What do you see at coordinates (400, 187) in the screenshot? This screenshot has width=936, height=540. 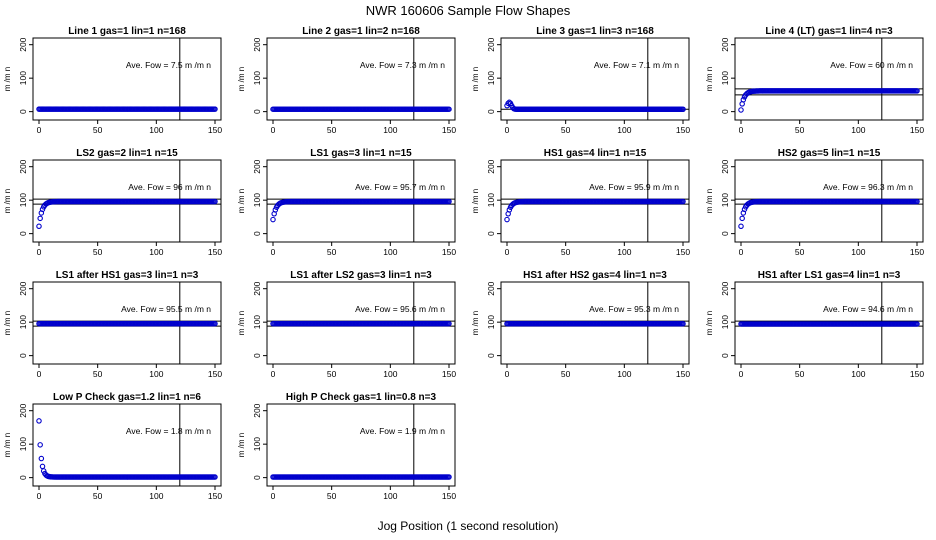 I see `average-flow-annotation: Ave. Fow = 95.7 m /m n` at bounding box center [400, 187].